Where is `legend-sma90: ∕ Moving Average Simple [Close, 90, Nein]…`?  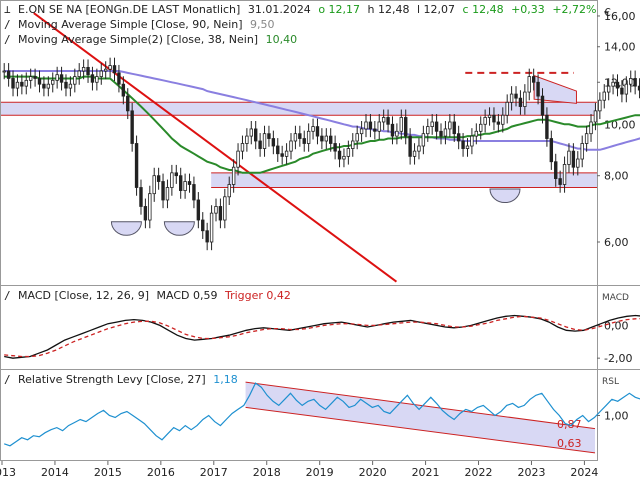 legend-sma90: ∕ Moving Average Simple [Close, 90, Nein]… is located at coordinates (141, 24).